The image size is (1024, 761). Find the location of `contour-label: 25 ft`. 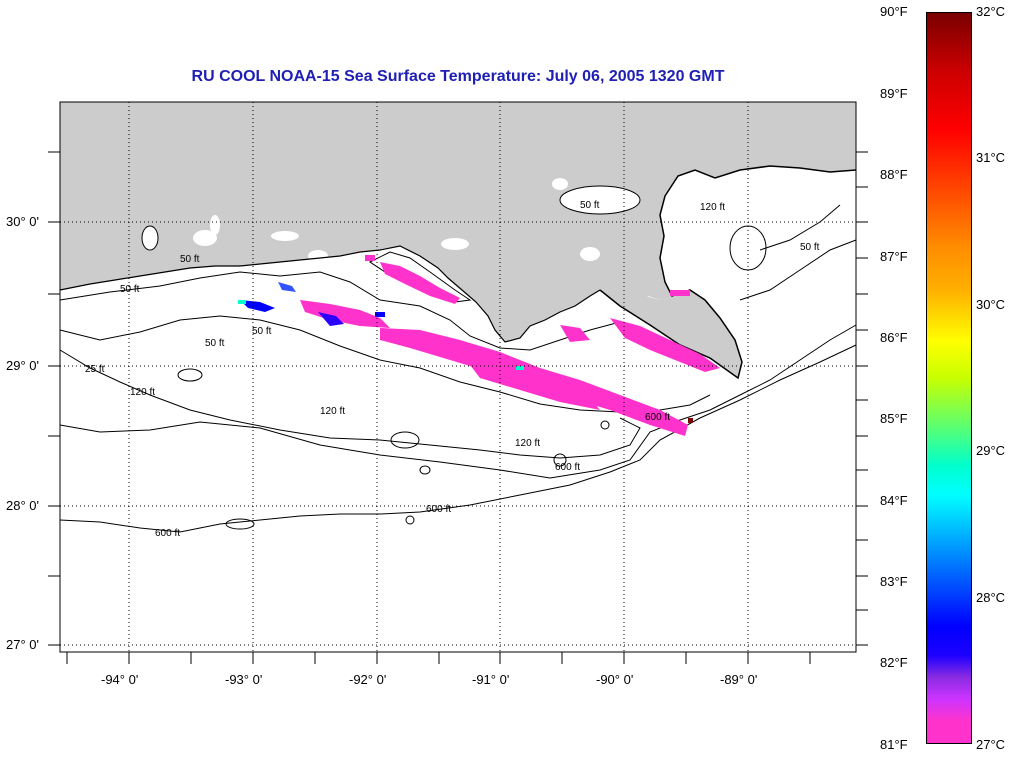

contour-label: 25 ft is located at coordinates (95, 369).